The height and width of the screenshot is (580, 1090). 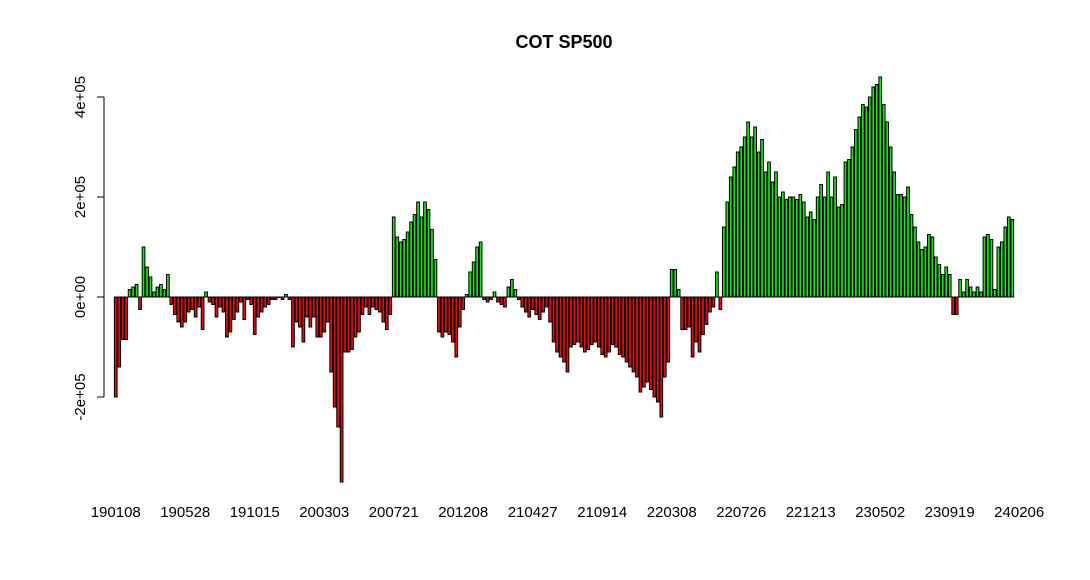 What do you see at coordinates (1019, 512) in the screenshot?
I see `x-tick-label: 240206` at bounding box center [1019, 512].